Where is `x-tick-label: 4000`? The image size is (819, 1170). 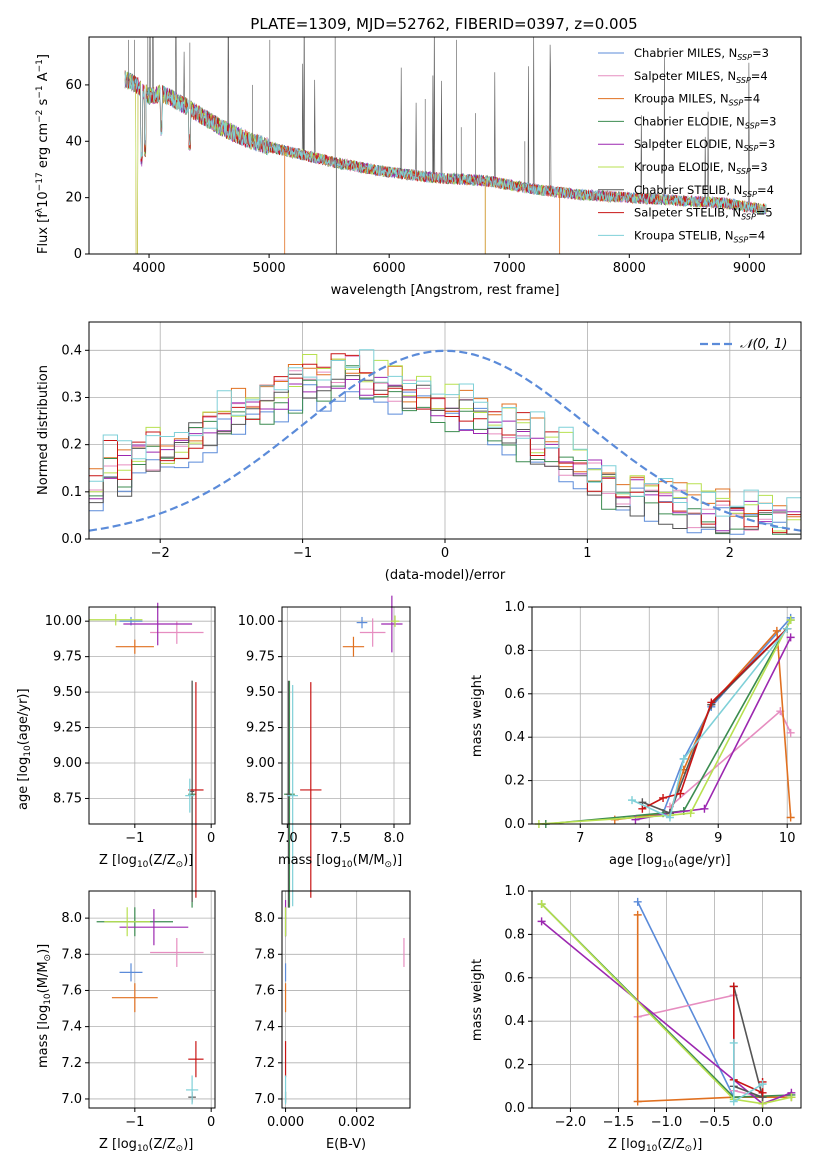
x-tick-label: 4000 is located at coordinates (148, 268).